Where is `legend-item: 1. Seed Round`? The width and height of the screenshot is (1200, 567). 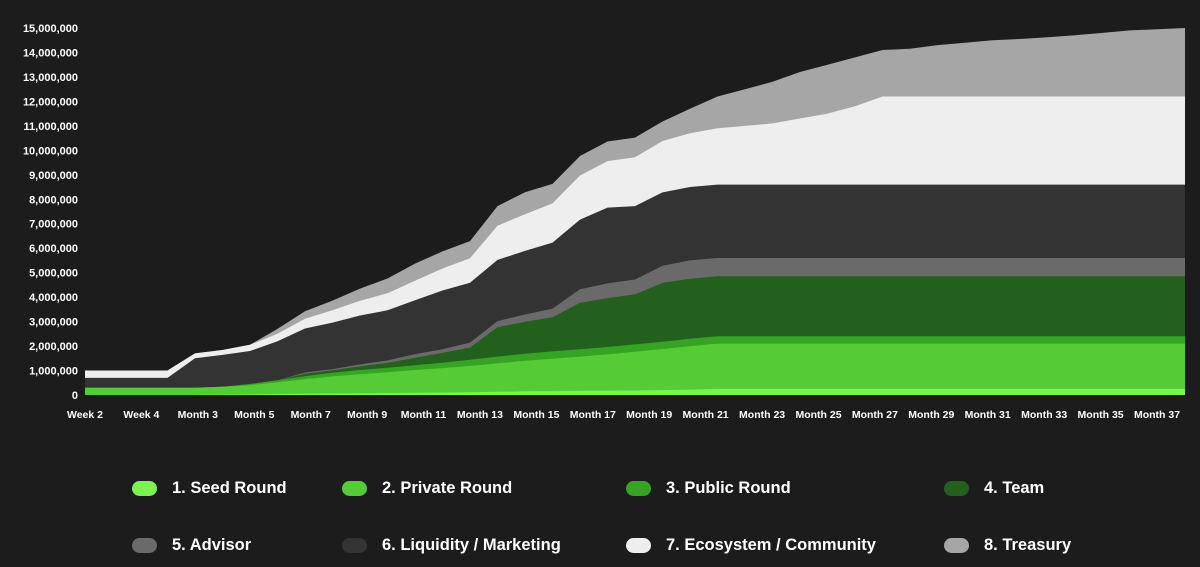
legend-item: 1. Seed Round is located at coordinates (209, 488).